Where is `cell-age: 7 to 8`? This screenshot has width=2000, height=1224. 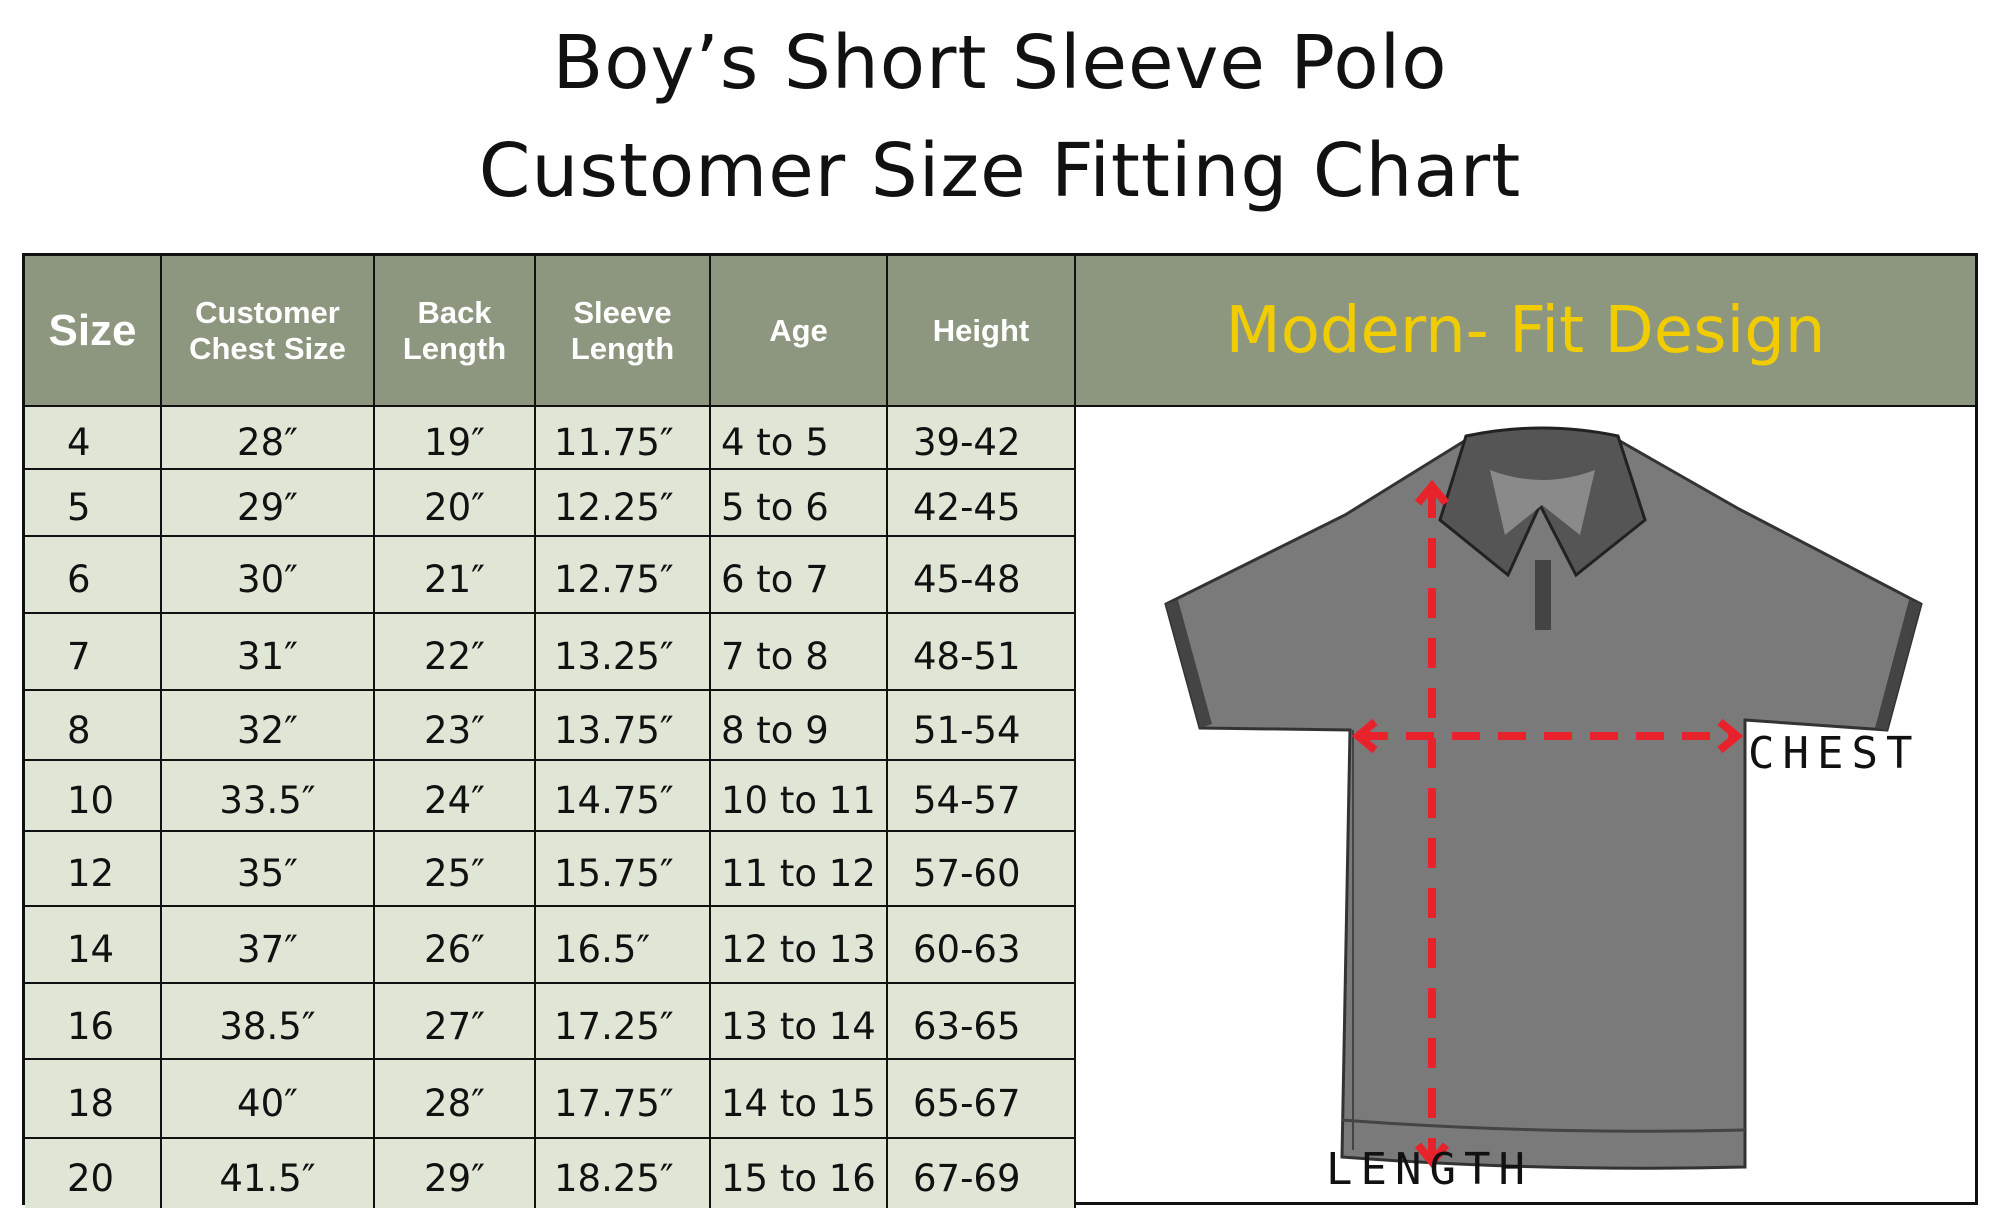
cell-age: 7 to 8 is located at coordinates (799, 652).